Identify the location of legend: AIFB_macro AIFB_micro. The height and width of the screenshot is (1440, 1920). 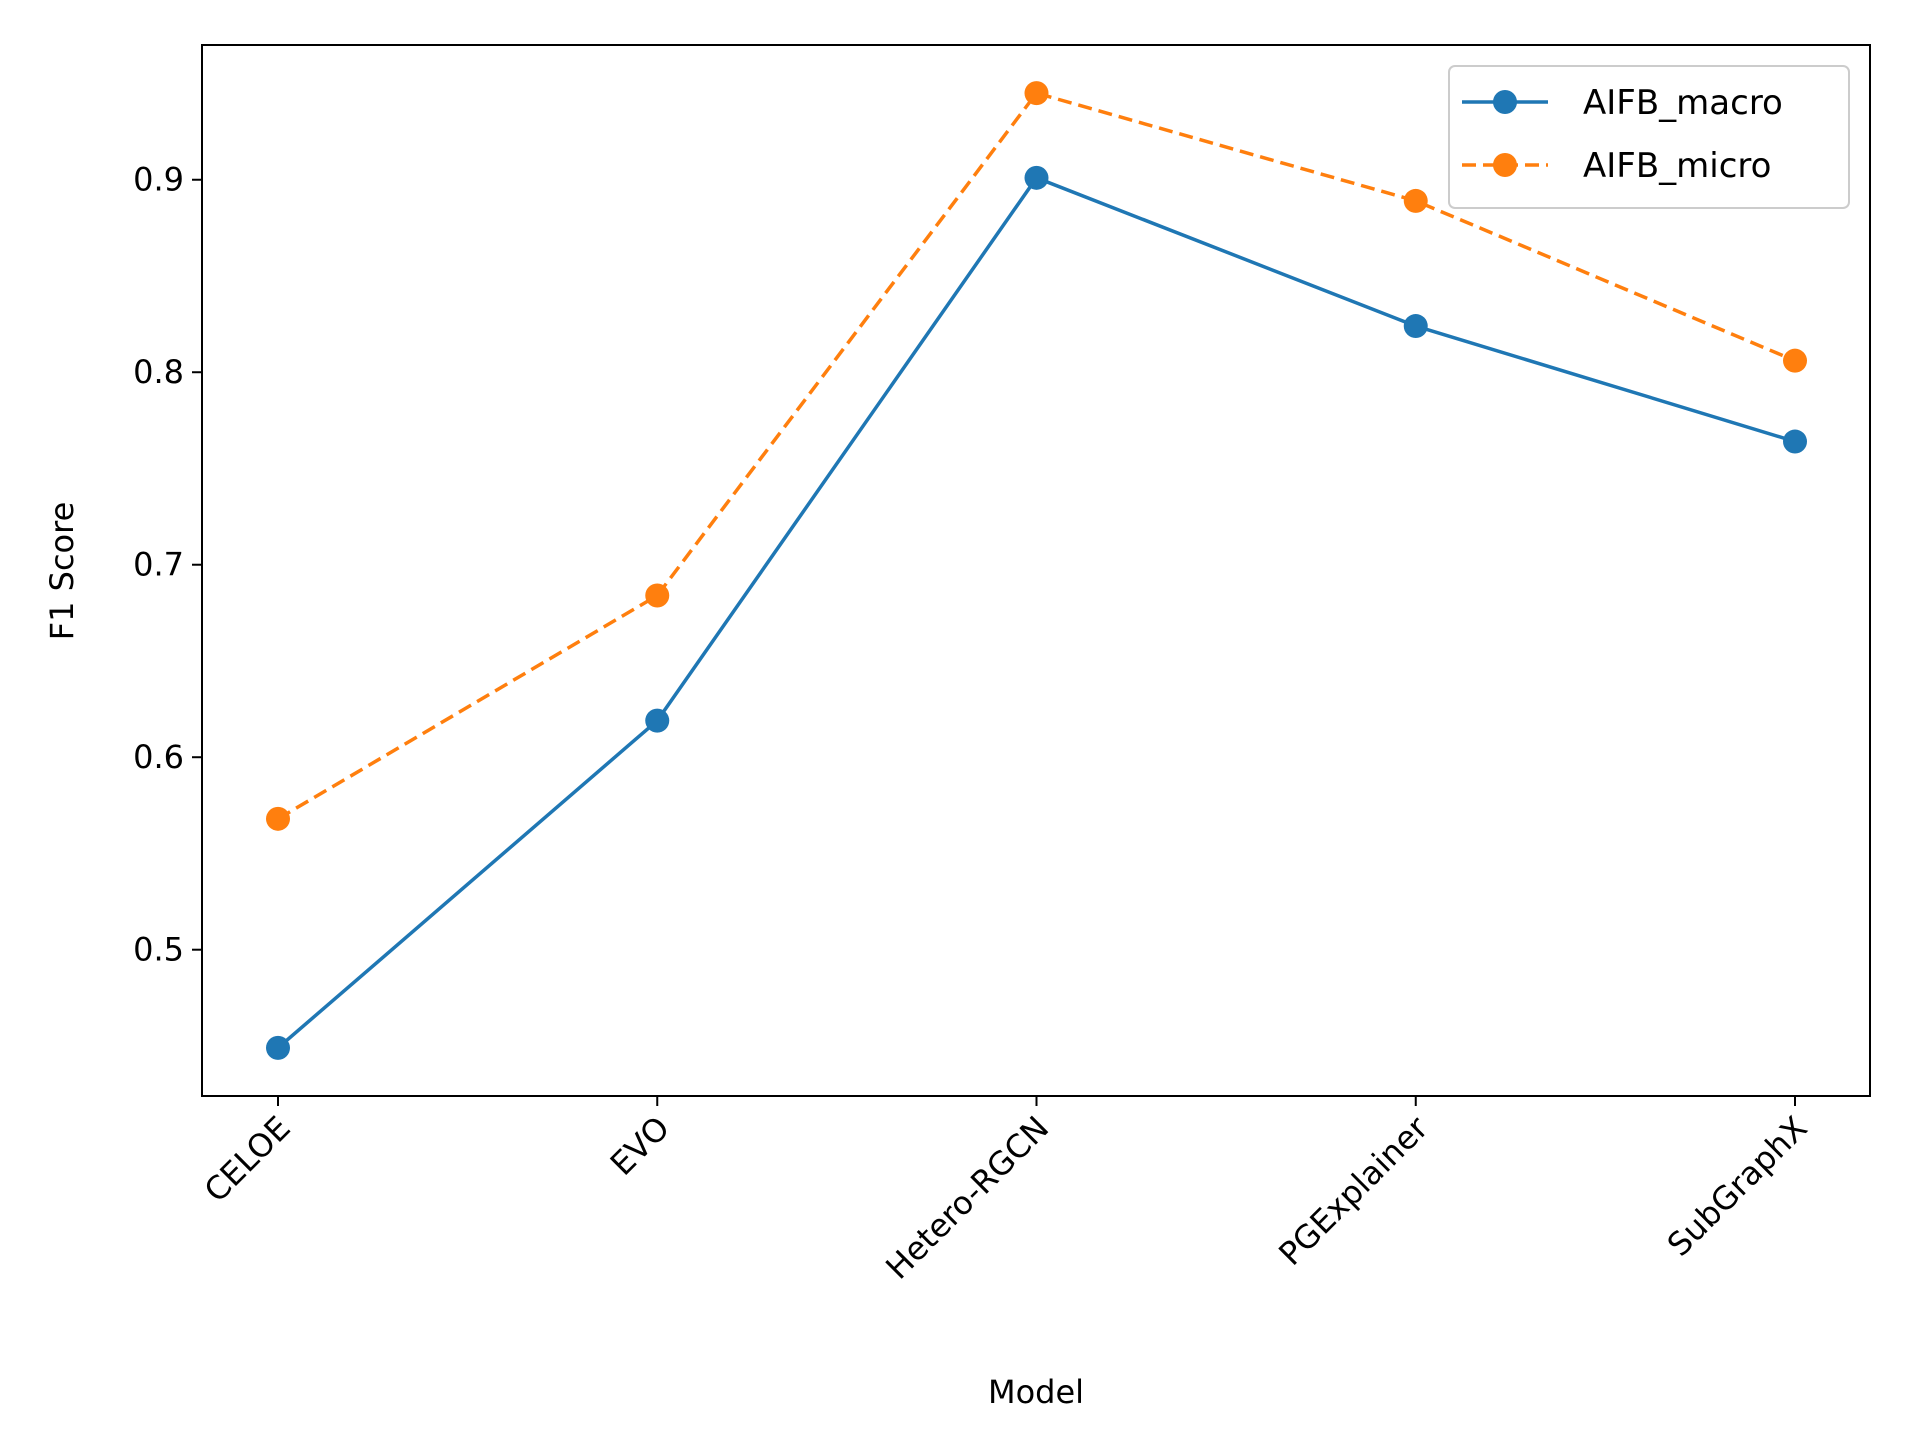
(1649, 137).